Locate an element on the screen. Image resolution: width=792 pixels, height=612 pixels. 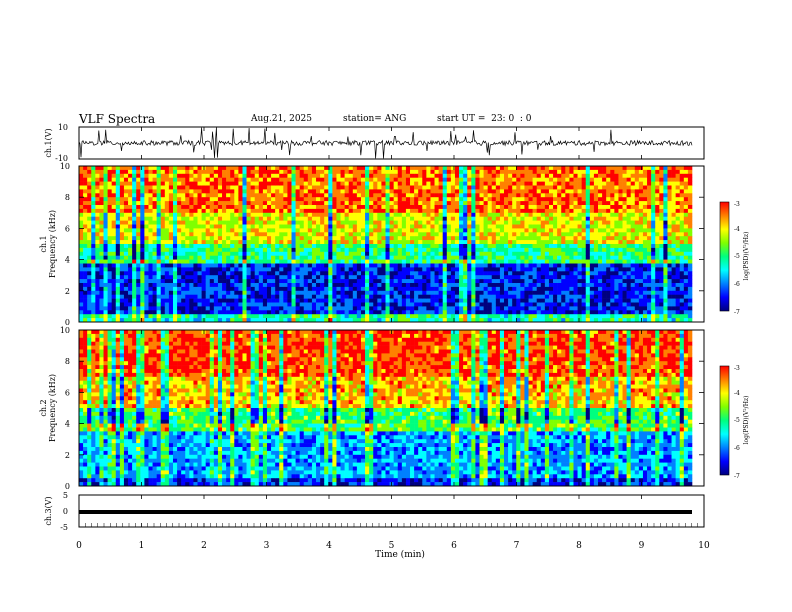
ch1-waveform-trace is located at coordinates (385, 143).